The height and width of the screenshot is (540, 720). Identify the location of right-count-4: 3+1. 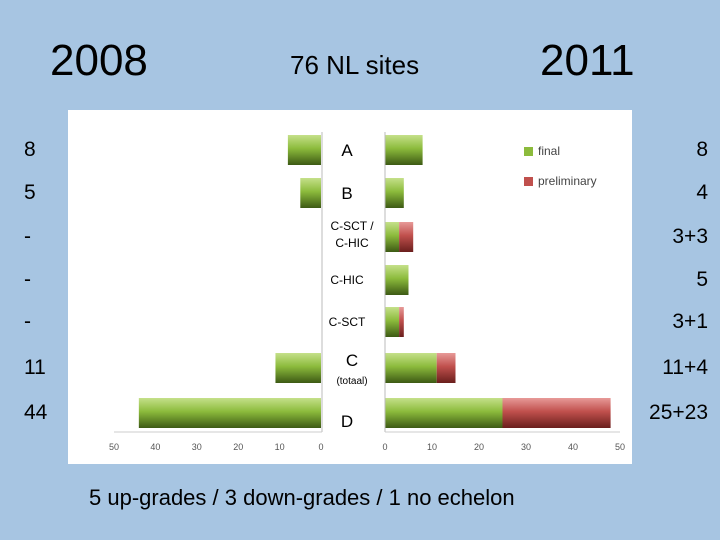
(690, 321).